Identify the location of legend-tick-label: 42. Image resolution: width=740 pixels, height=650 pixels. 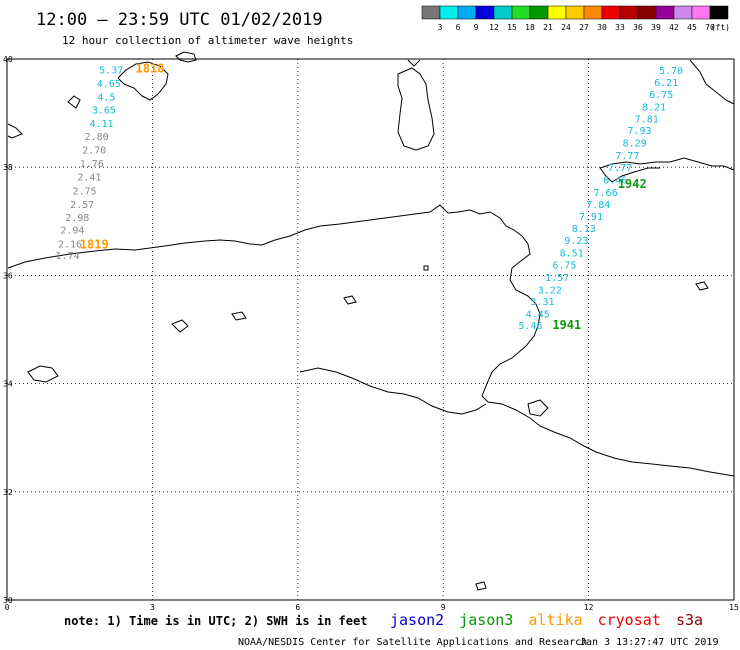
(674, 27).